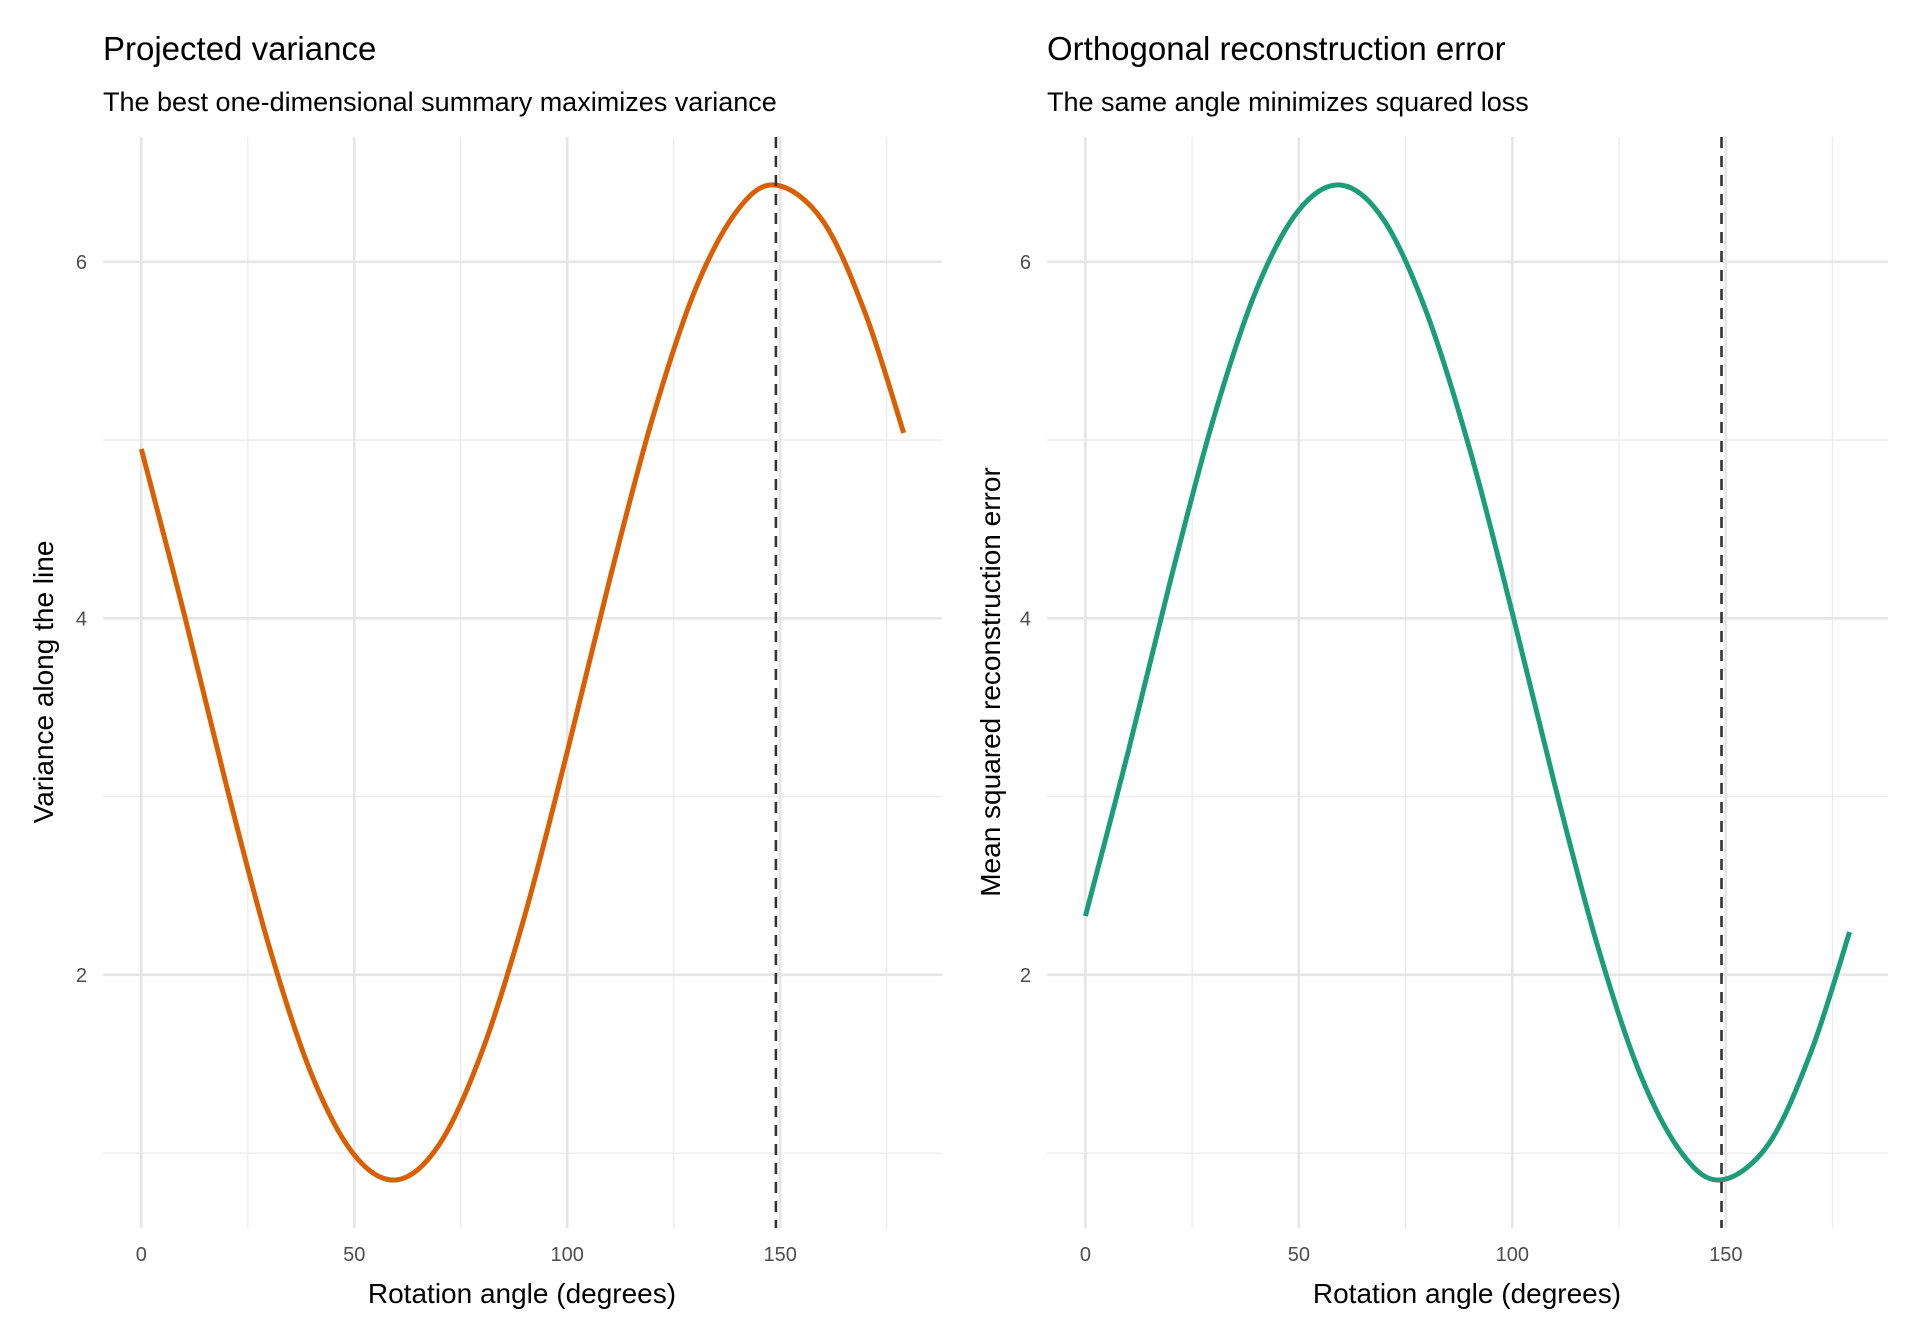 This screenshot has width=1920, height=1344. What do you see at coordinates (1276, 48) in the screenshot?
I see `panel-title: Orthogonal reconstruction error` at bounding box center [1276, 48].